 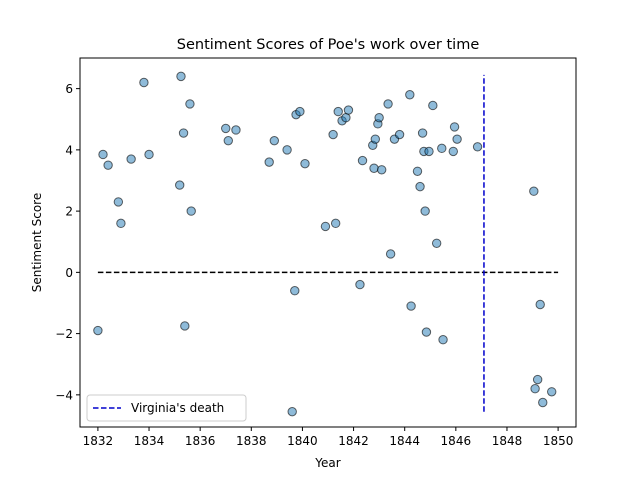 What do you see at coordinates (69, 273) in the screenshot?
I see `y-tick-label: 0` at bounding box center [69, 273].